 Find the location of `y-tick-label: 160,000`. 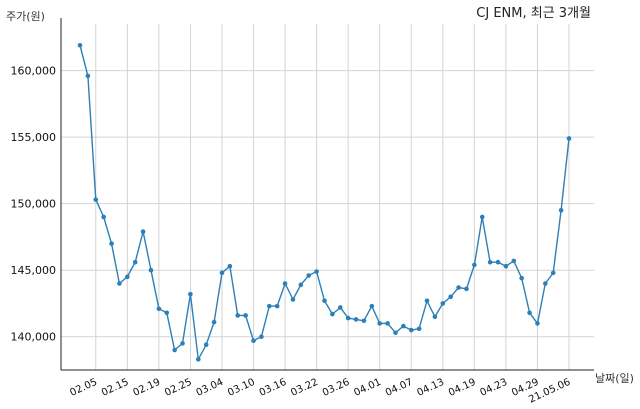

y-tick-label: 160,000 is located at coordinates (34, 71).